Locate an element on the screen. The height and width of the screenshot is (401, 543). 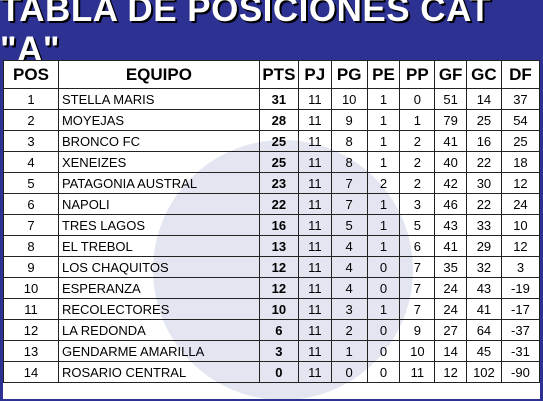
pos-cell: 8 is located at coordinates (31, 246).